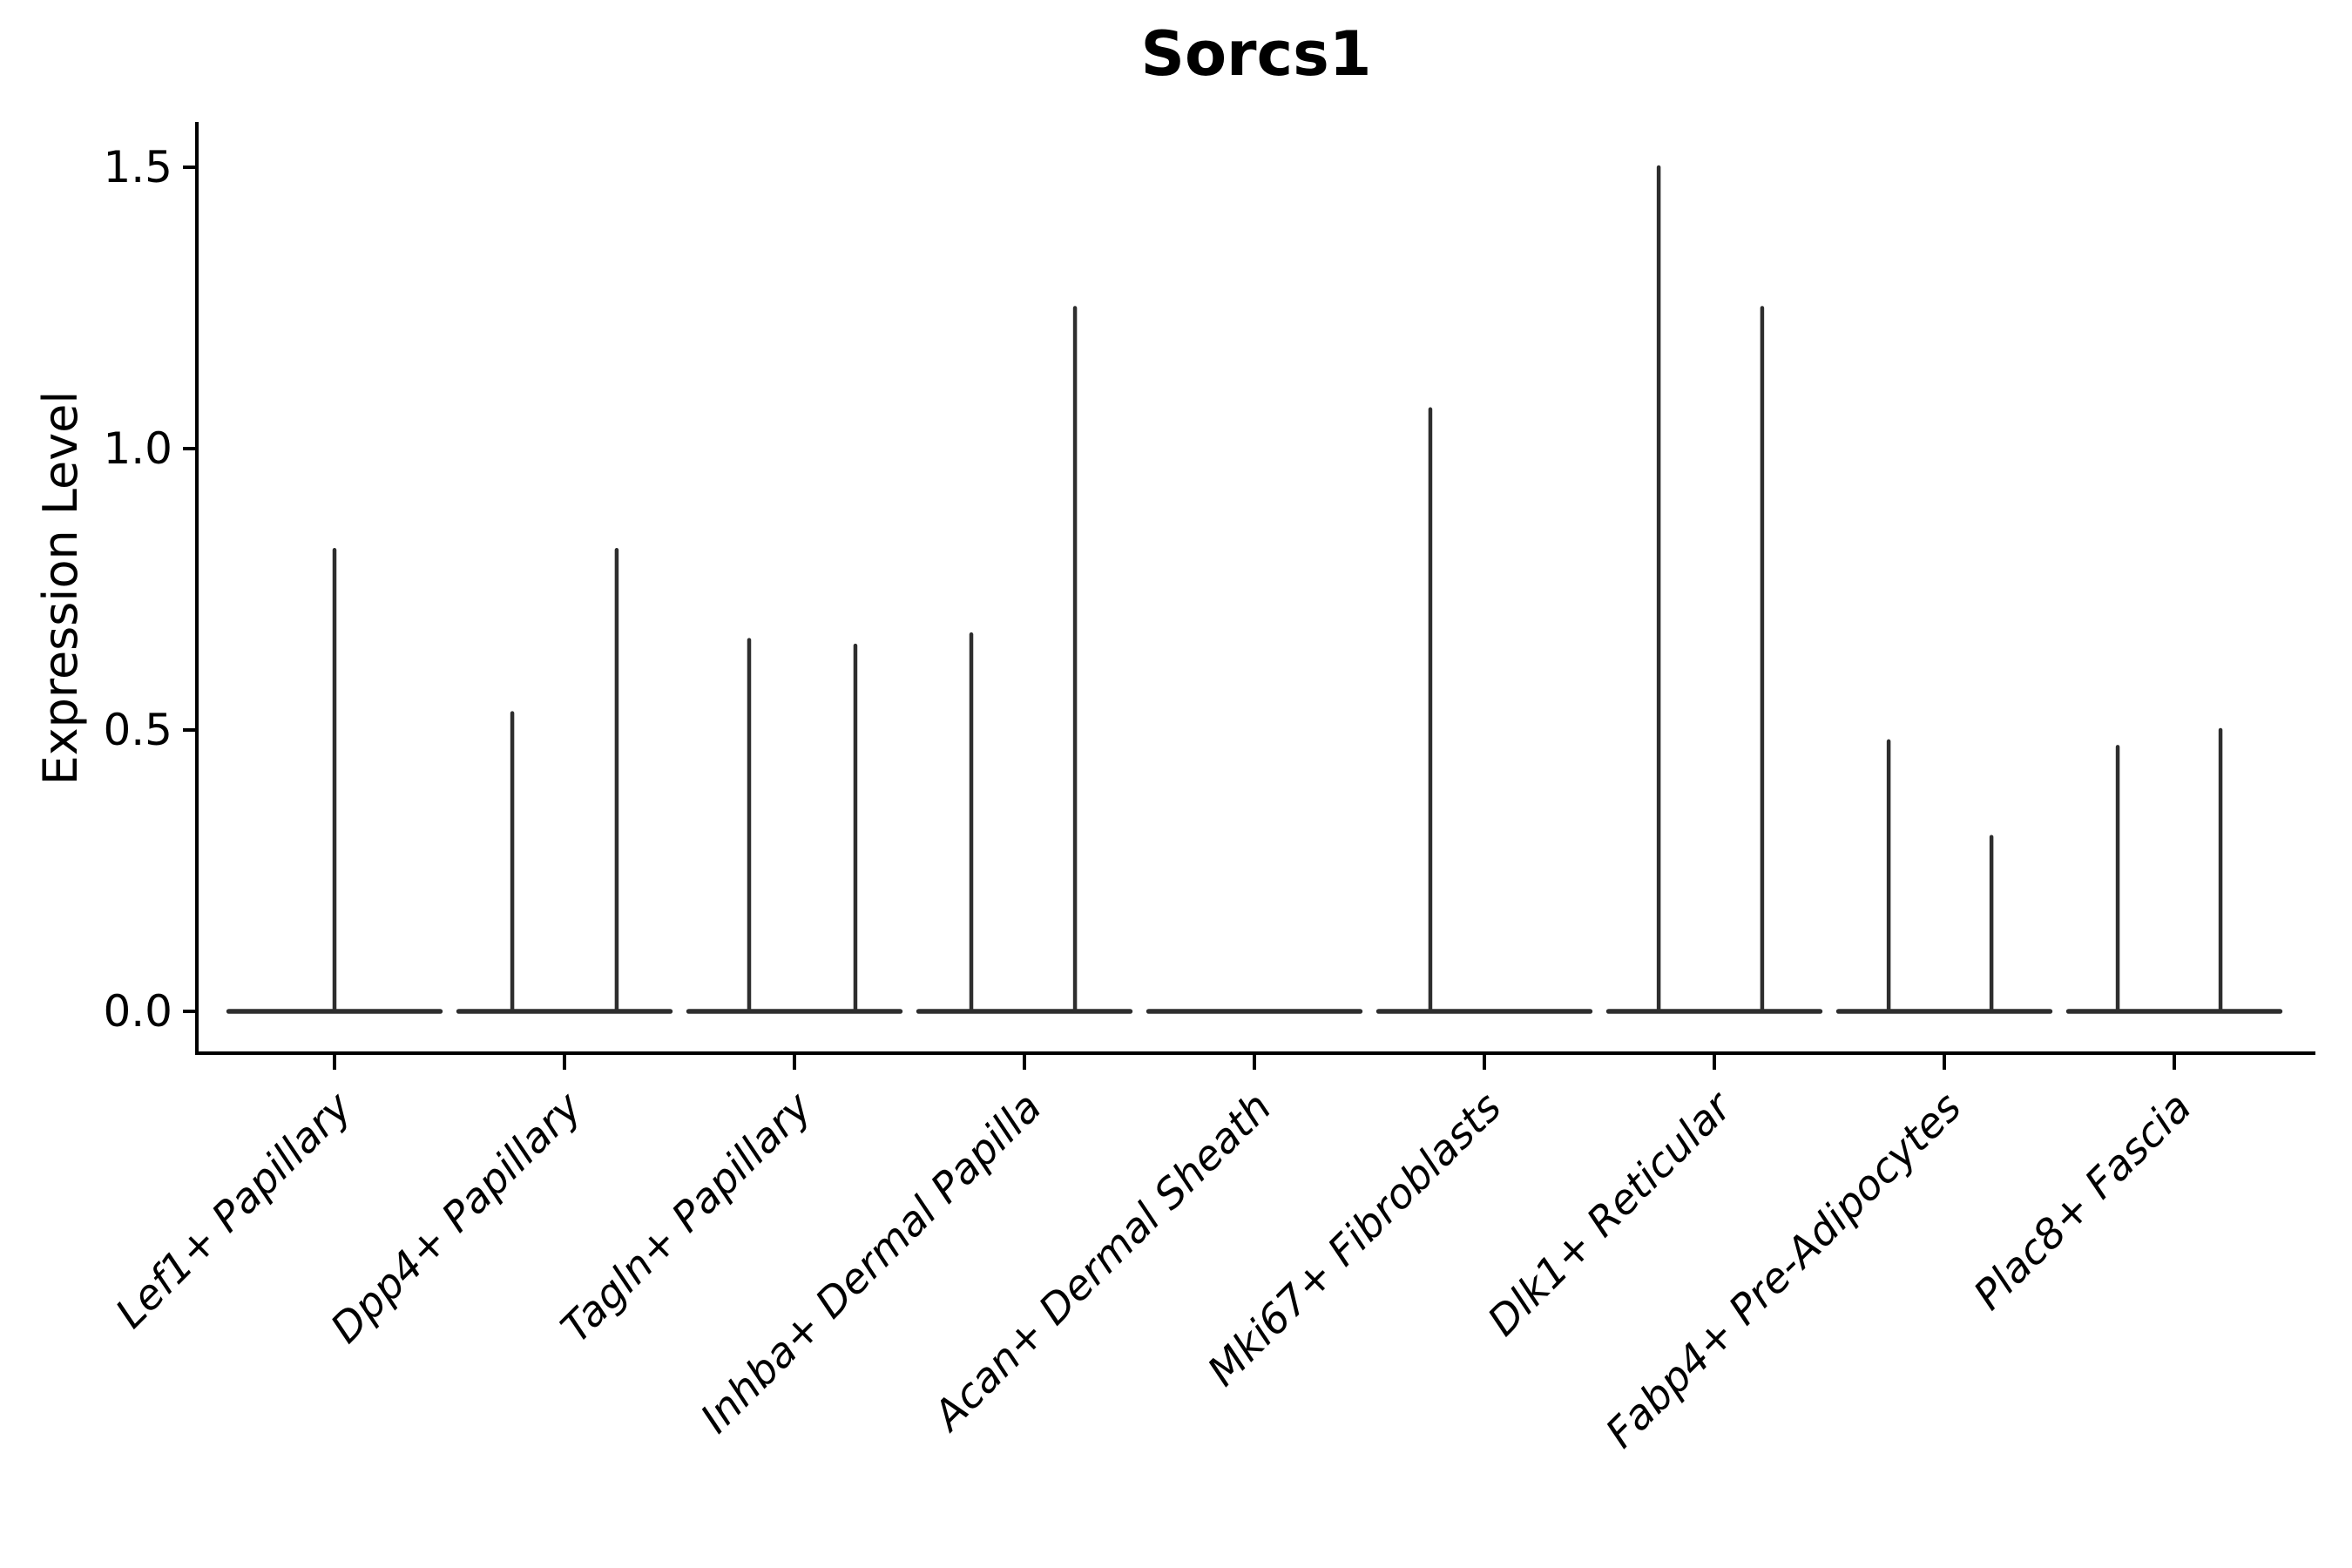 The width and height of the screenshot is (2352, 1568). What do you see at coordinates (1256, 54) in the screenshot?
I see `chart-title: Sorcs1` at bounding box center [1256, 54].